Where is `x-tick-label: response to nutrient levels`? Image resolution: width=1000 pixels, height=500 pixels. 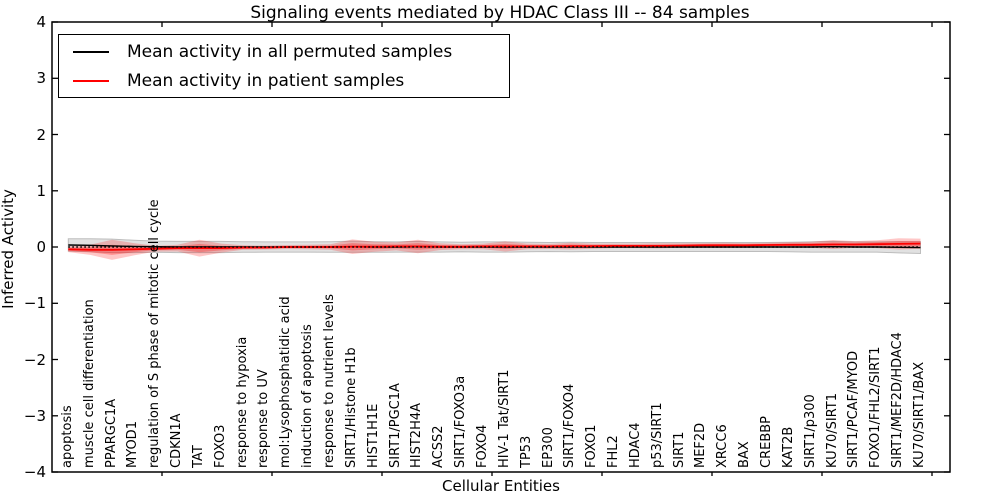
x-tick-label: response to nutrient levels is located at coordinates (329, 380).